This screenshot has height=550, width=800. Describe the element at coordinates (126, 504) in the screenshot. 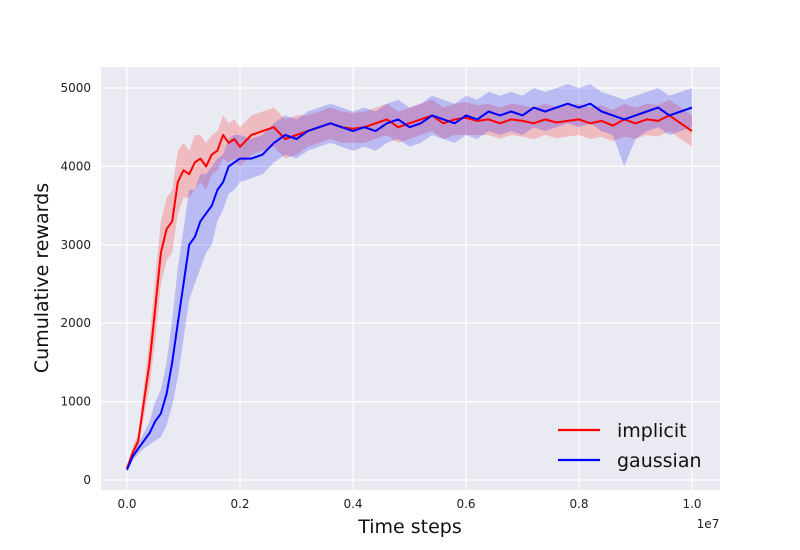

I see `x-tick-label: 0.0` at that location.